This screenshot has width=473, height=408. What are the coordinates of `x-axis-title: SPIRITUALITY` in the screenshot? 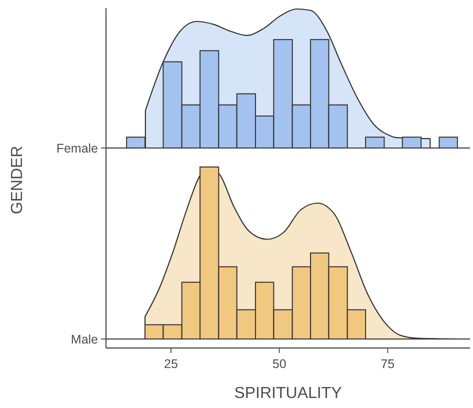 It's located at (288, 393).